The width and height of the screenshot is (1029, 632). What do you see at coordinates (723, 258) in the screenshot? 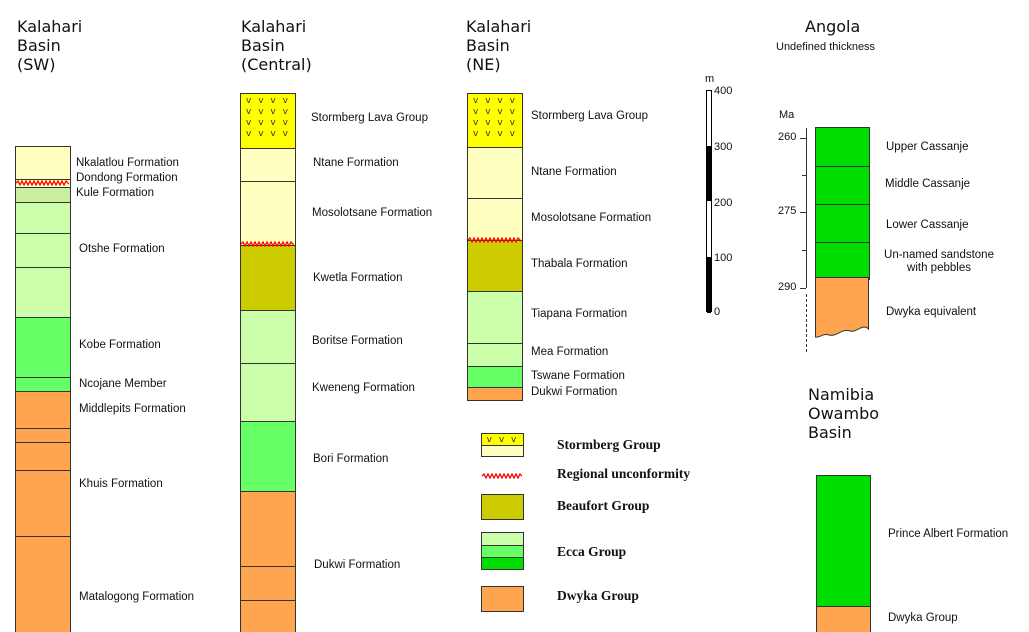
I see `scale-tick-100: 100` at bounding box center [723, 258].